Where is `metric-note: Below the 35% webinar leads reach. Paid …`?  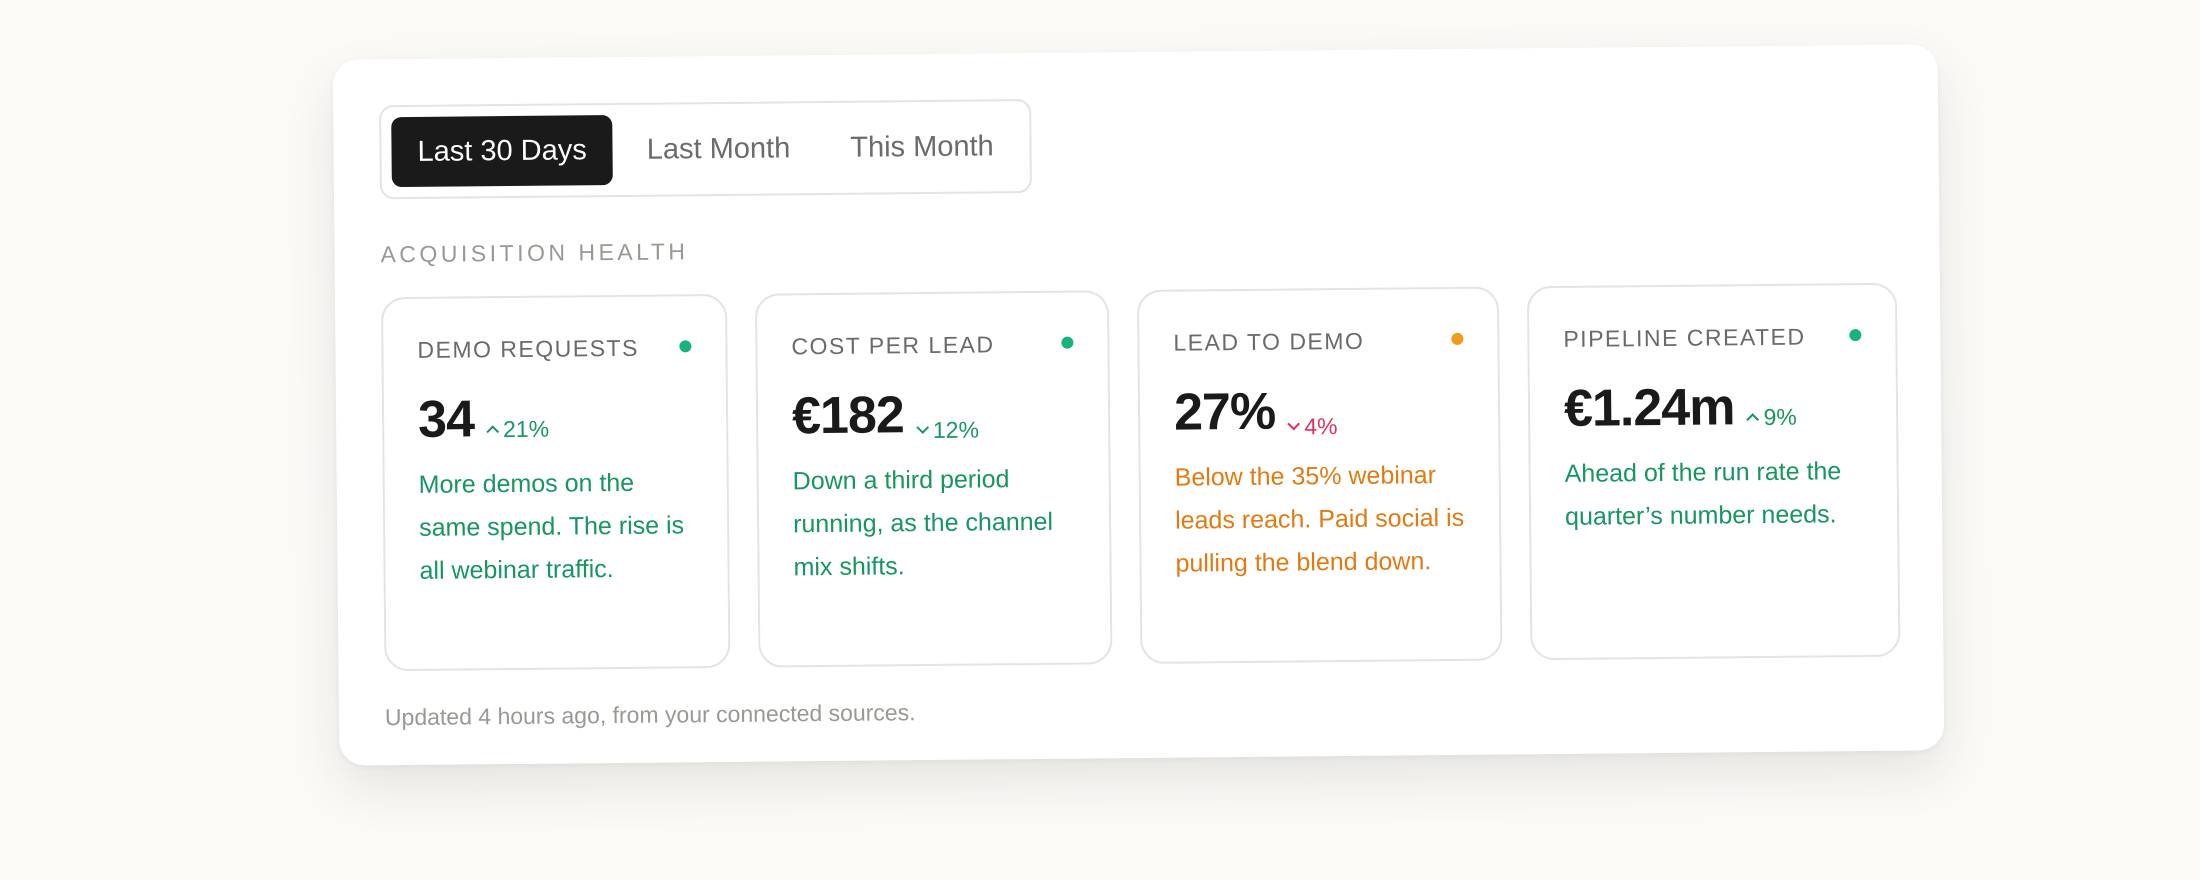 metric-note: Below the 35% webinar leads reach. Paid … is located at coordinates (1319, 519).